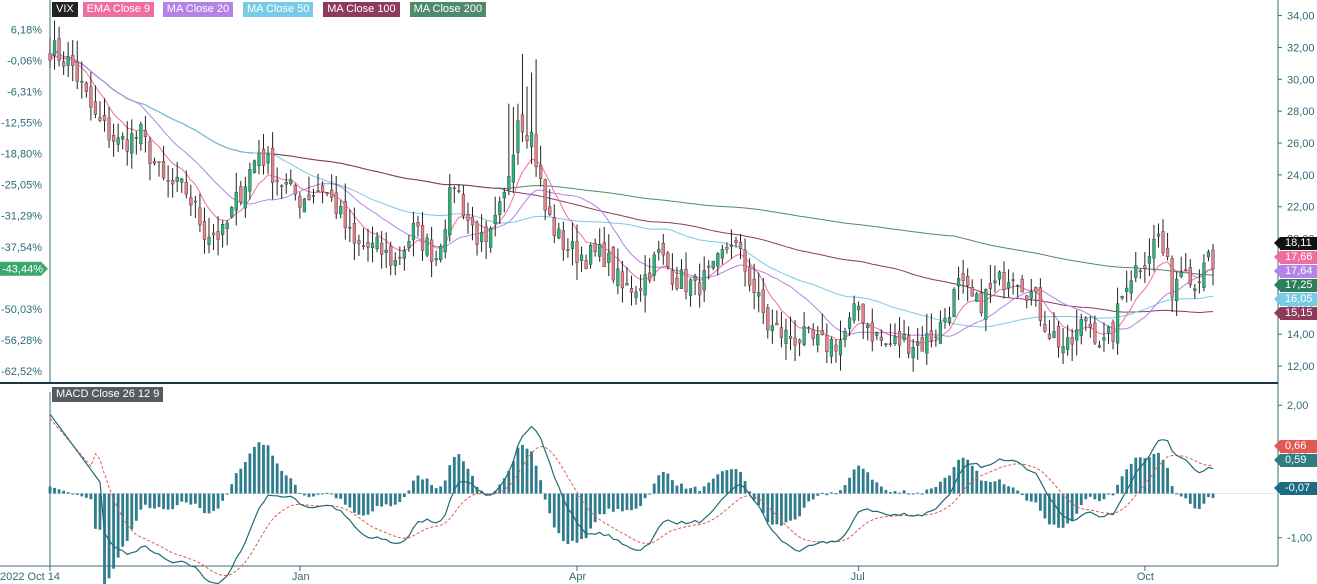 This screenshot has height=584, width=1317. I want to click on price-tick-label: 22,00, so click(1301, 208).